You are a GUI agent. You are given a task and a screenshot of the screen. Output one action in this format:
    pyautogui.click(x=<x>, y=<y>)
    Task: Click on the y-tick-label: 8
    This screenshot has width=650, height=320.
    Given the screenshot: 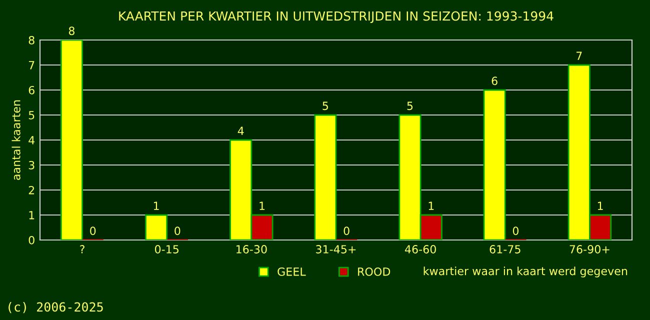 What is the action you would take?
    pyautogui.click(x=31, y=40)
    